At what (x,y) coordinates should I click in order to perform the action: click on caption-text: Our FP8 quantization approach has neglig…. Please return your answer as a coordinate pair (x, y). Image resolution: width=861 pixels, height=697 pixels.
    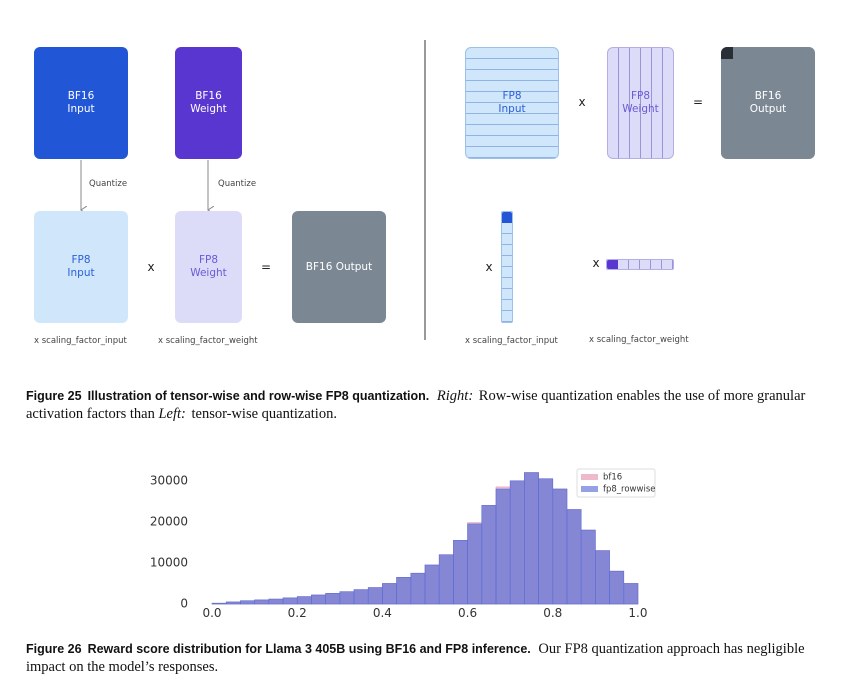
    Looking at the image, I should click on (415, 658).